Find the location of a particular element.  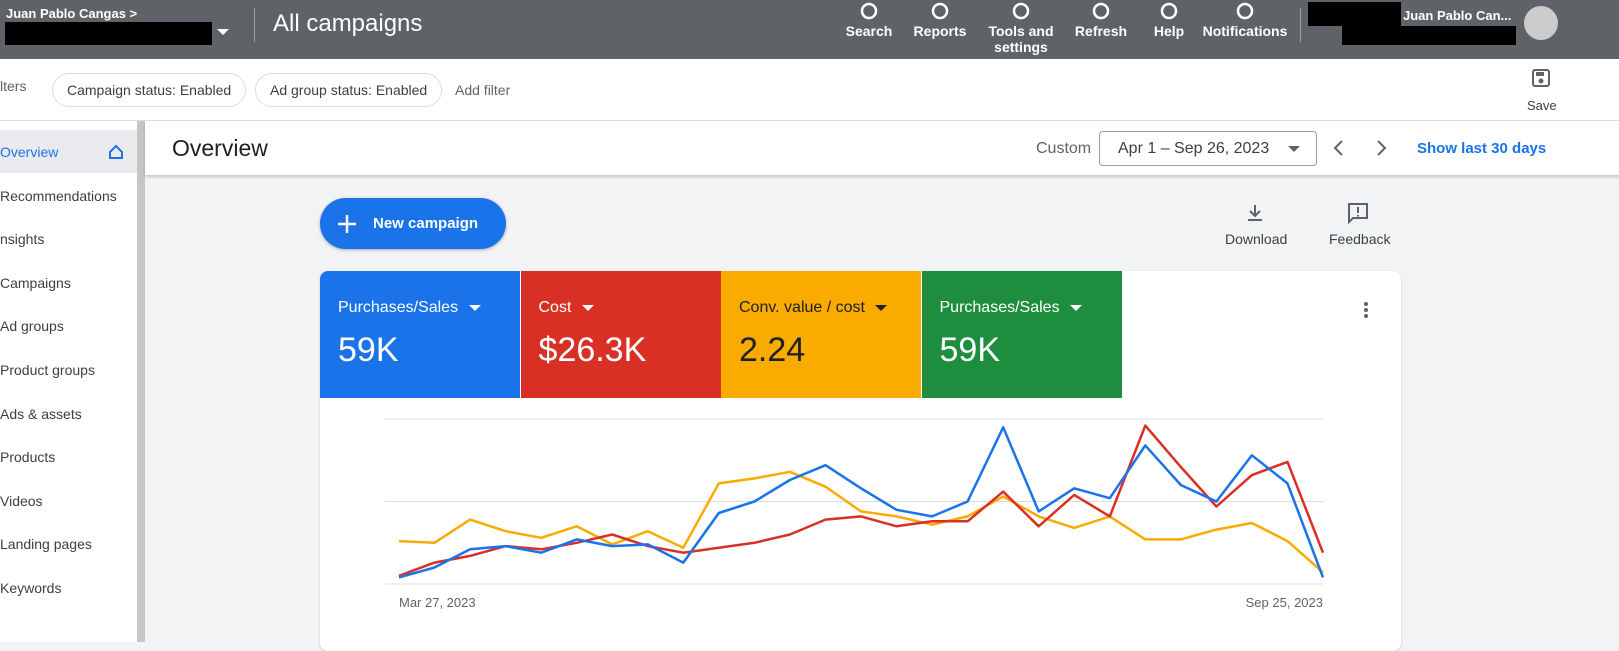

scorecard-value: $26.3K is located at coordinates (592, 350).